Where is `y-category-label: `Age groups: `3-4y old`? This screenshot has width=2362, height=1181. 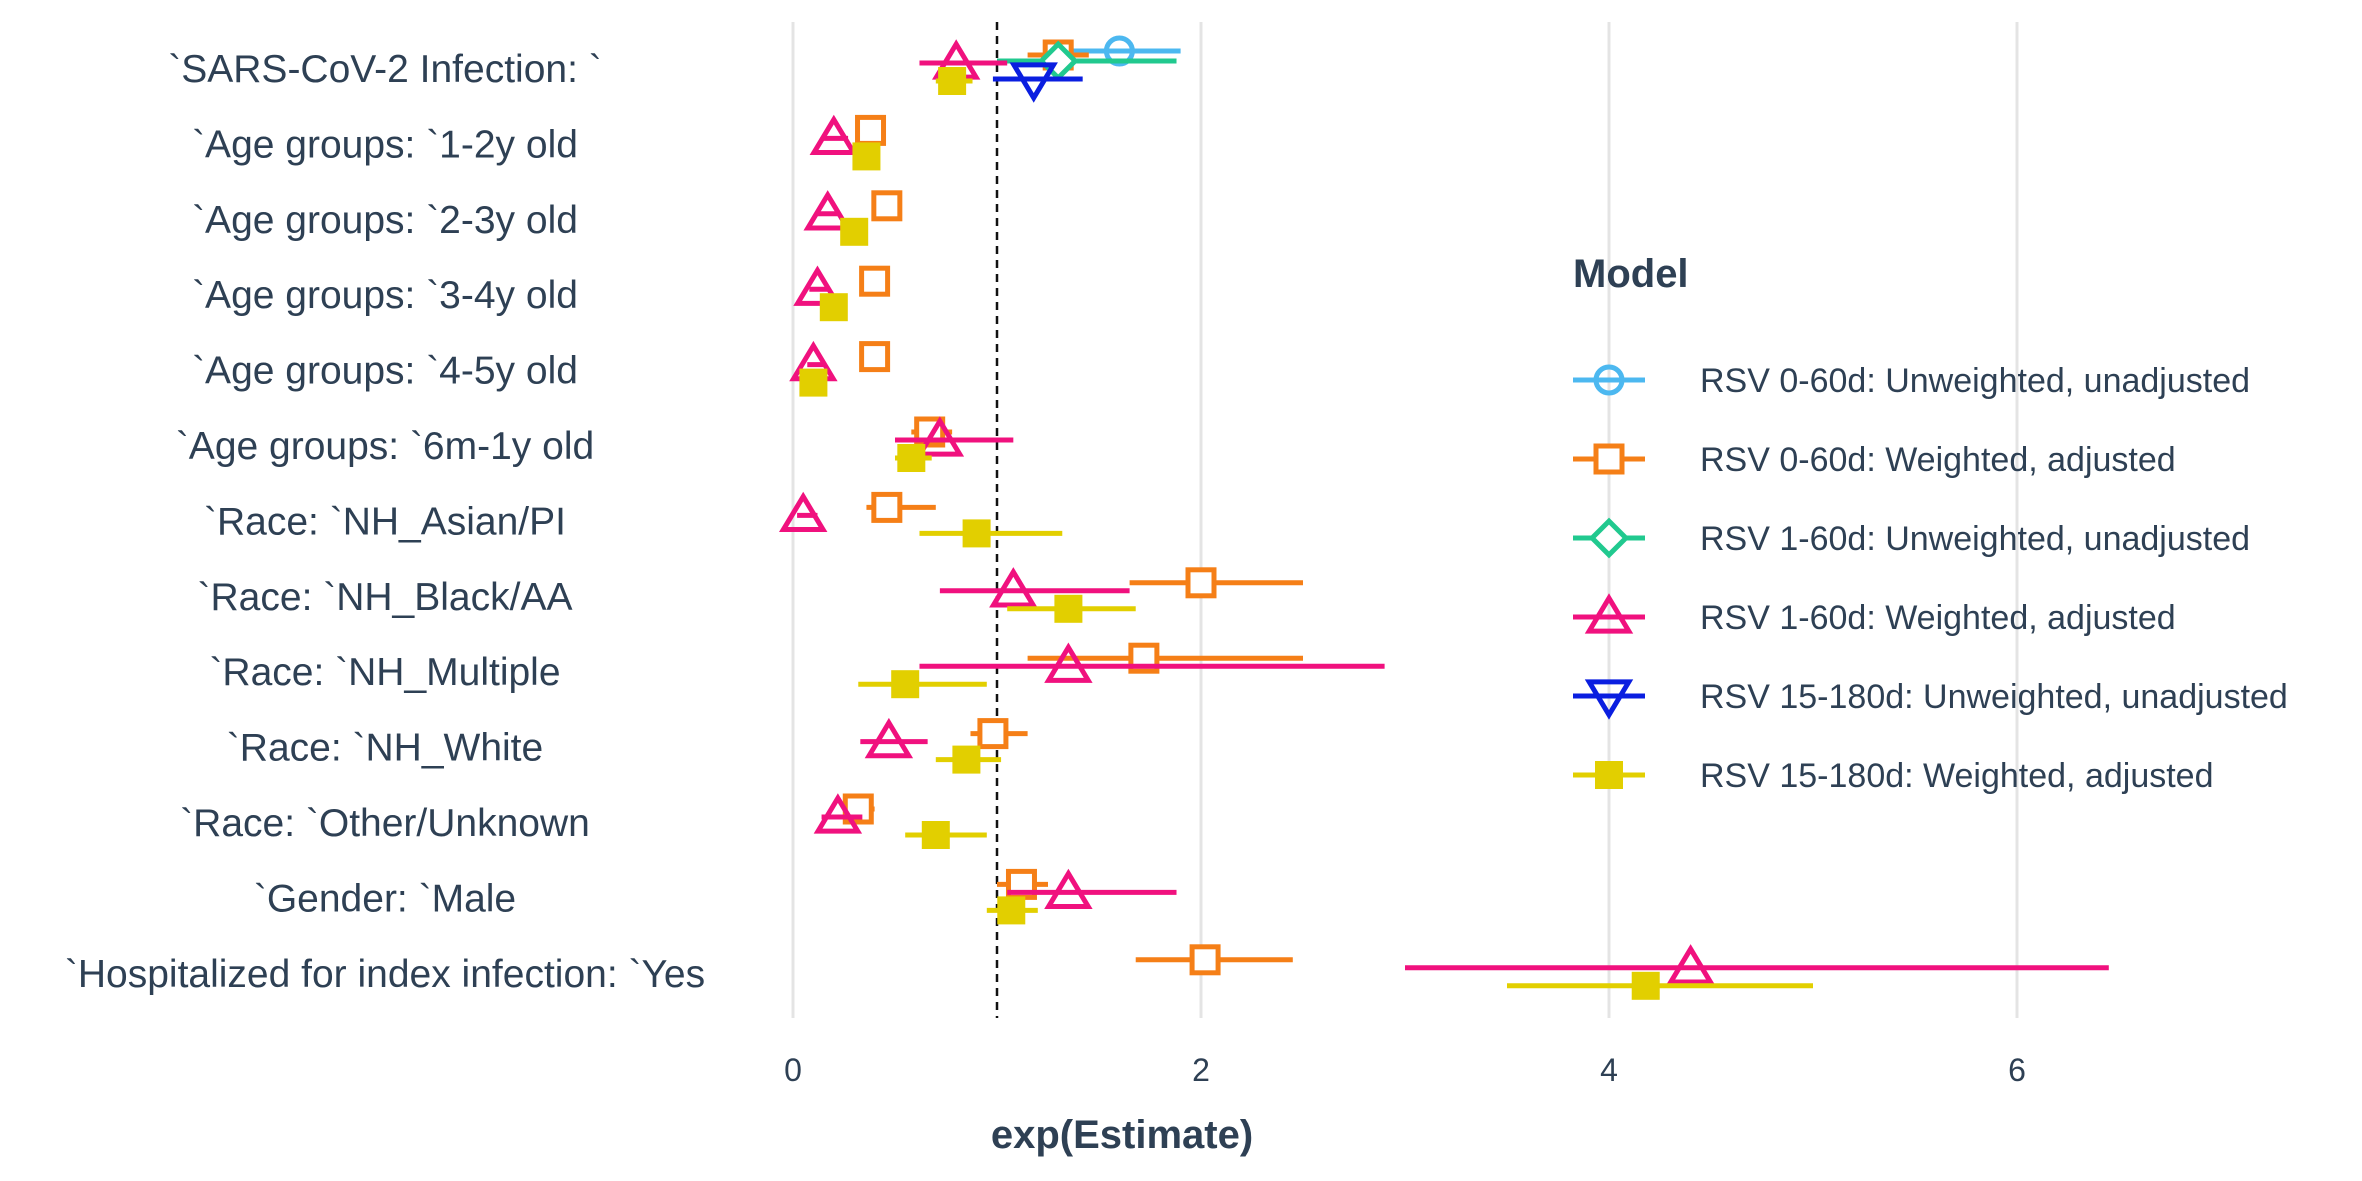
y-category-label: `Age groups: `3-4y old is located at coordinates (385, 295).